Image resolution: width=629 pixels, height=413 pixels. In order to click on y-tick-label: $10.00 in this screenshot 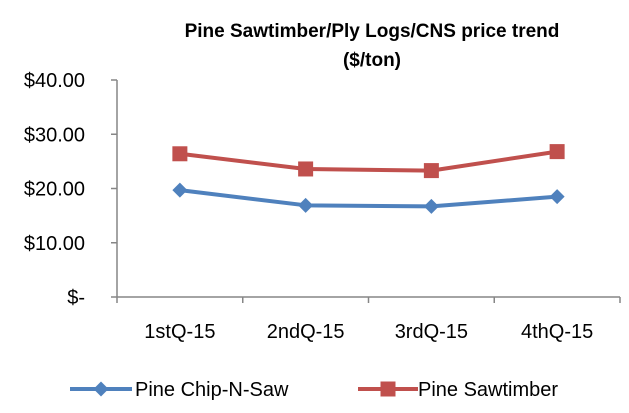, I will do `click(54, 244)`.